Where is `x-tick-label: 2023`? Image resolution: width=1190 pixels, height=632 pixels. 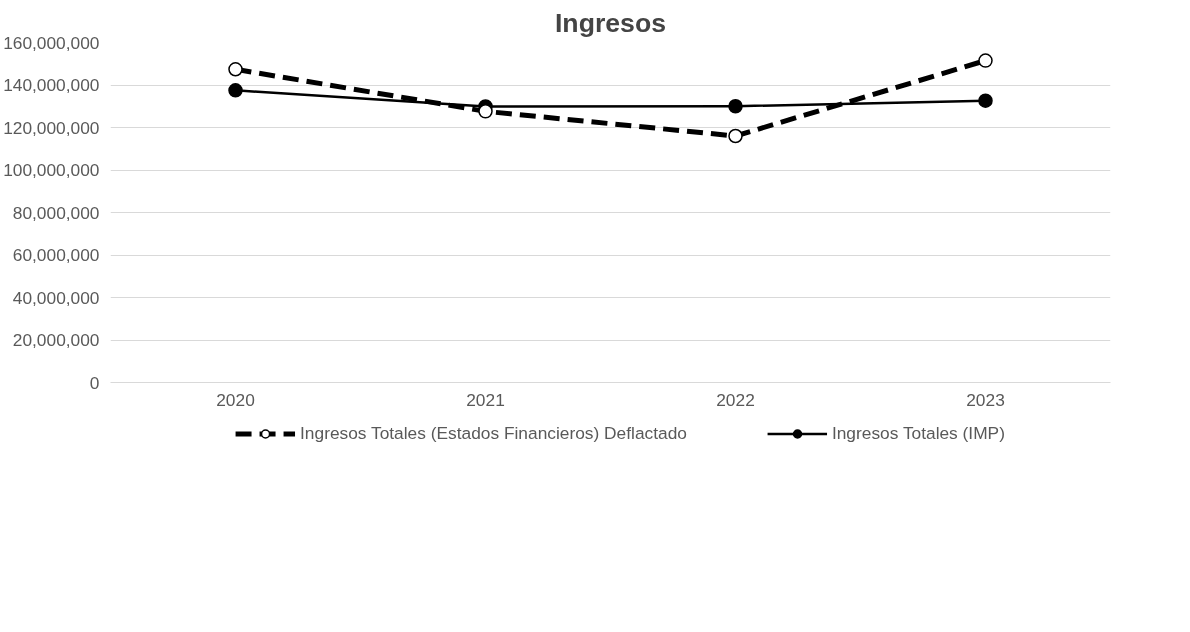 x-tick-label: 2023 is located at coordinates (985, 399).